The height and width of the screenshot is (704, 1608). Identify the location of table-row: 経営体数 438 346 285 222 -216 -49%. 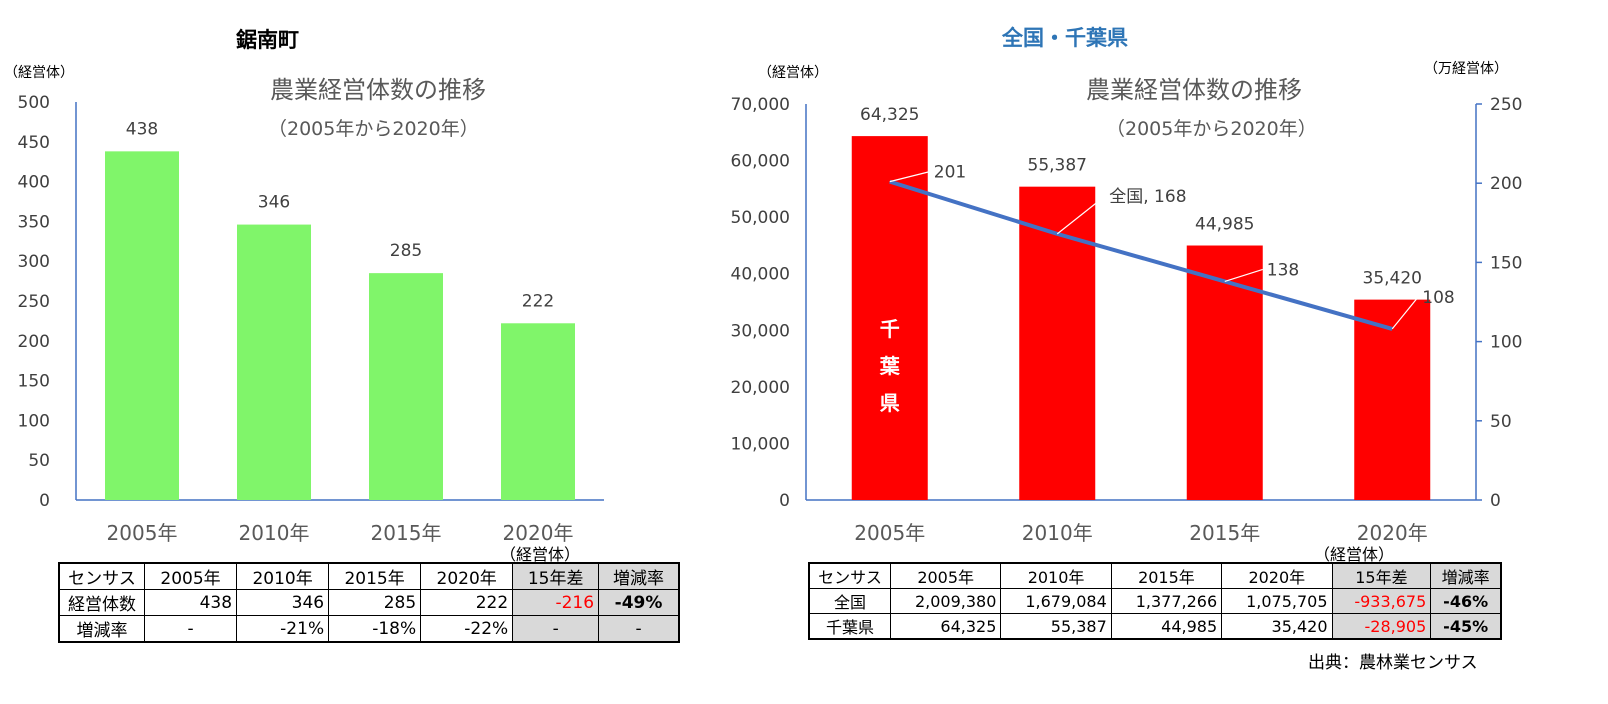
(369, 602).